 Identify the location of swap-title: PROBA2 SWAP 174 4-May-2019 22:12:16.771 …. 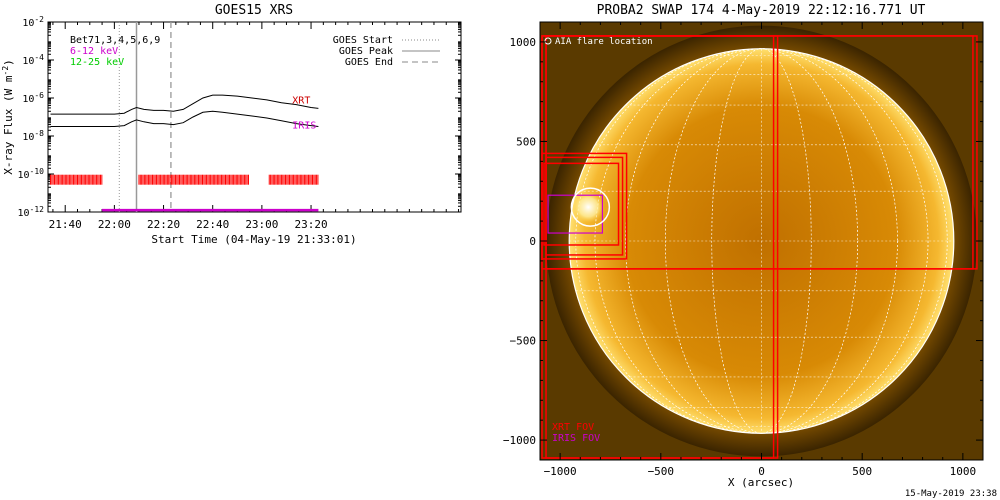
(761, 10).